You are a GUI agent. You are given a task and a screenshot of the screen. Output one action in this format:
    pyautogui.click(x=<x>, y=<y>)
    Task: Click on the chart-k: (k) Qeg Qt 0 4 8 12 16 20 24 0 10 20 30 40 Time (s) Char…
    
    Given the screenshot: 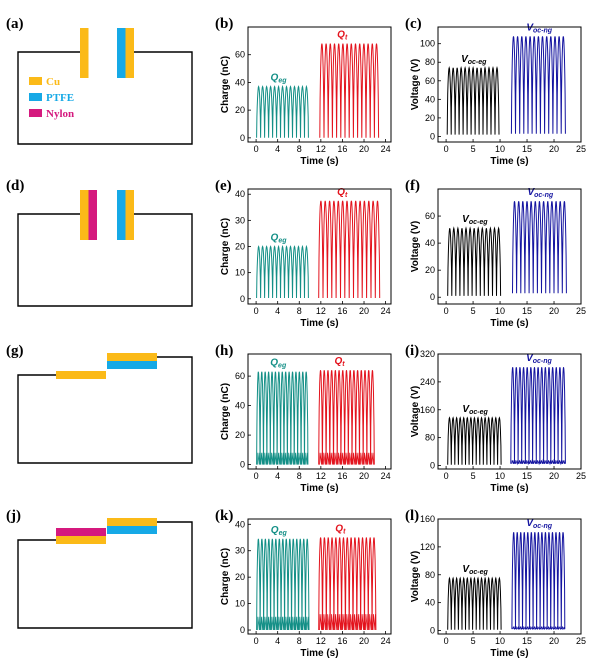 What is the action you would take?
    pyautogui.click(x=303, y=583)
    